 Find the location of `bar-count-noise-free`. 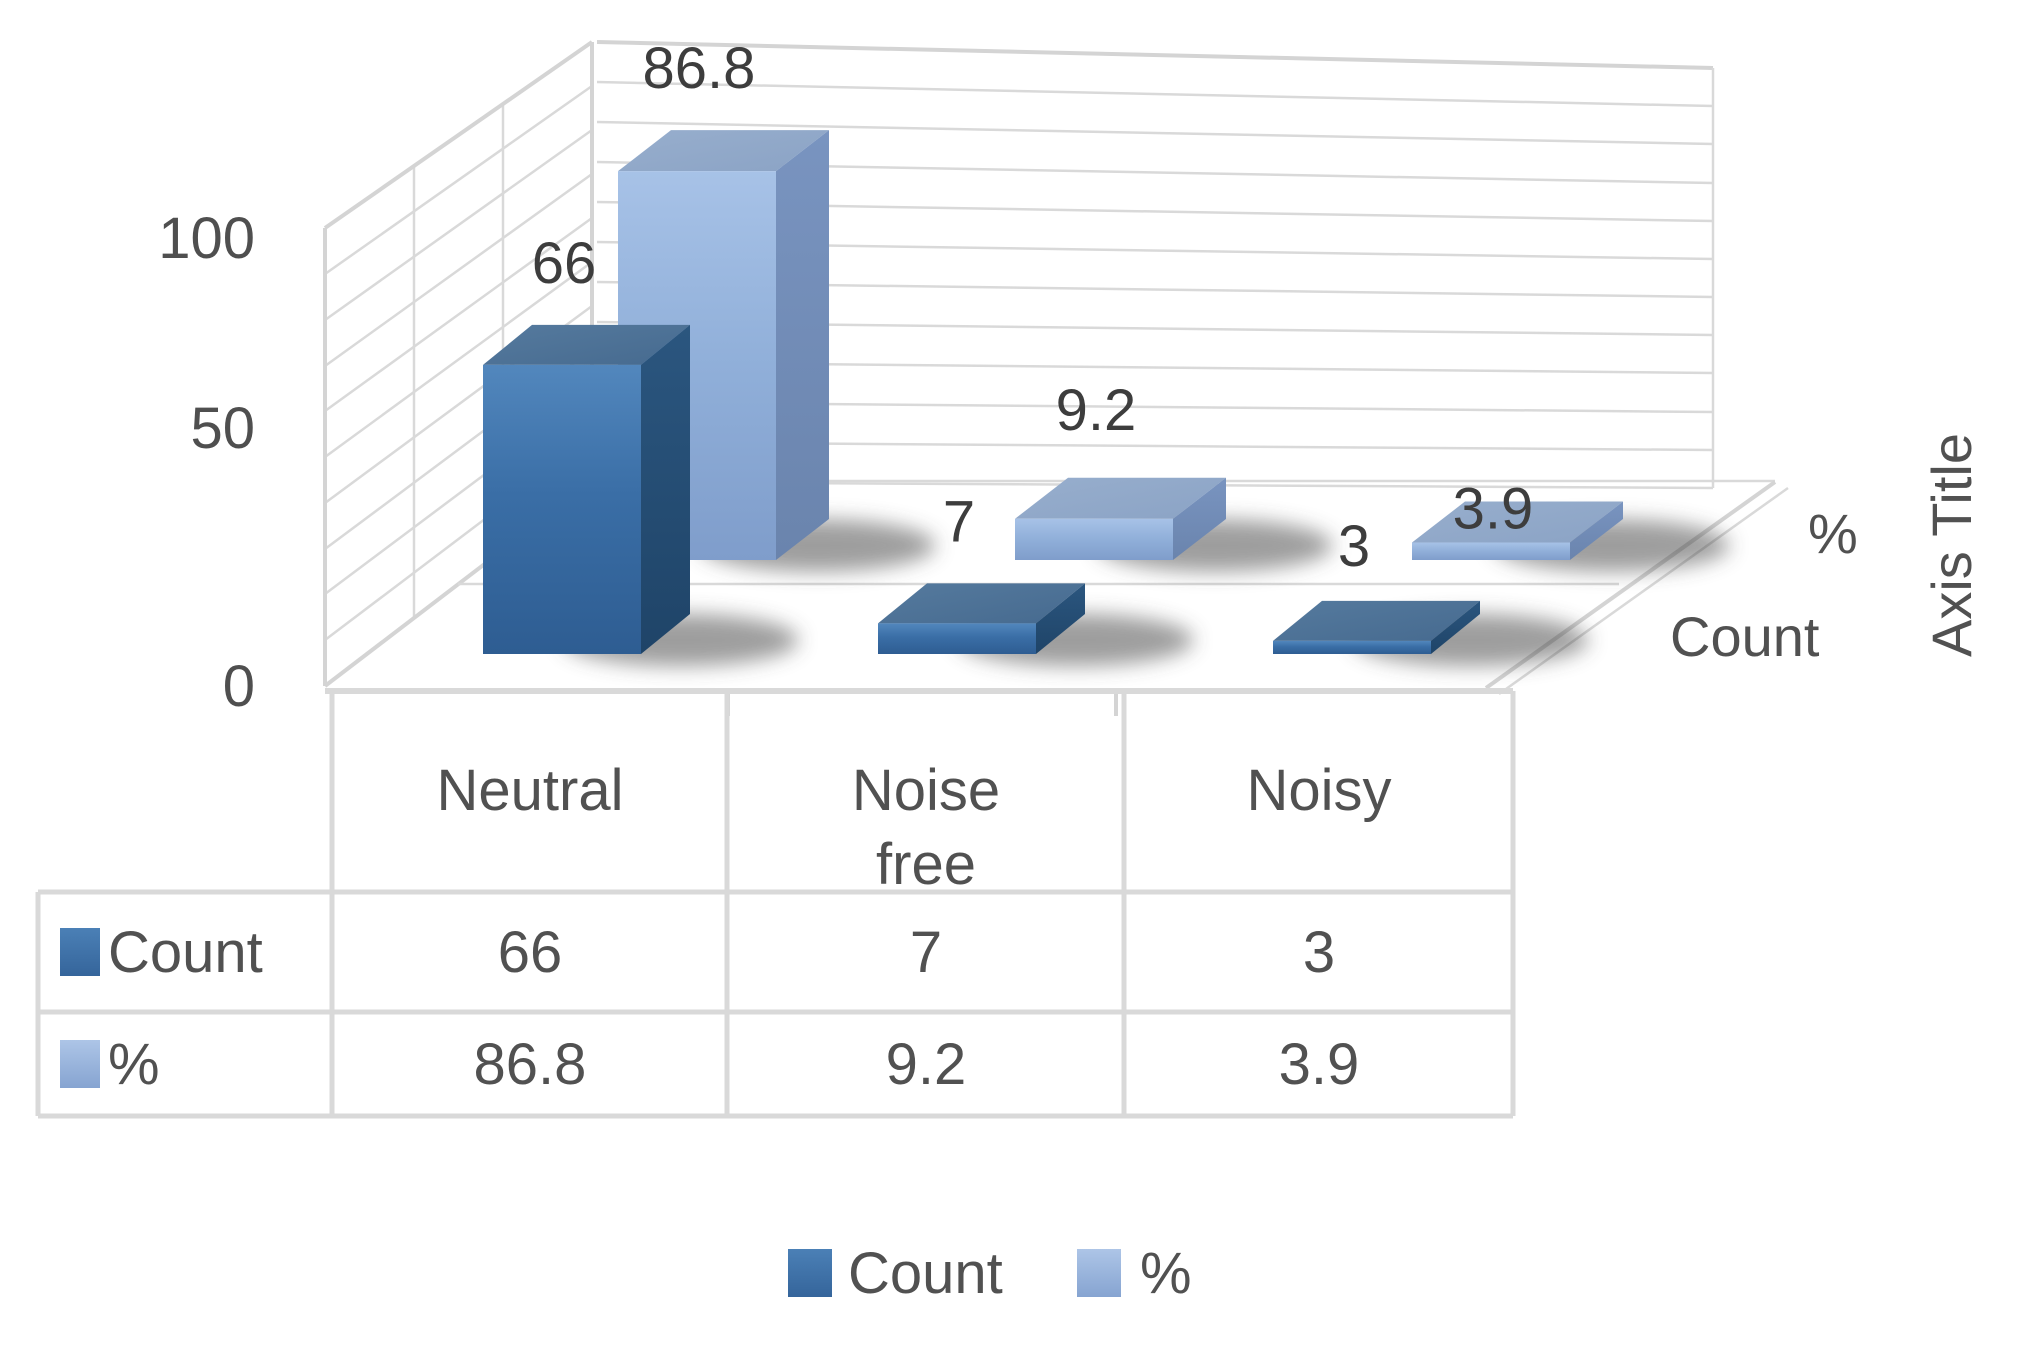

bar-count-noise-free is located at coordinates (981, 618).